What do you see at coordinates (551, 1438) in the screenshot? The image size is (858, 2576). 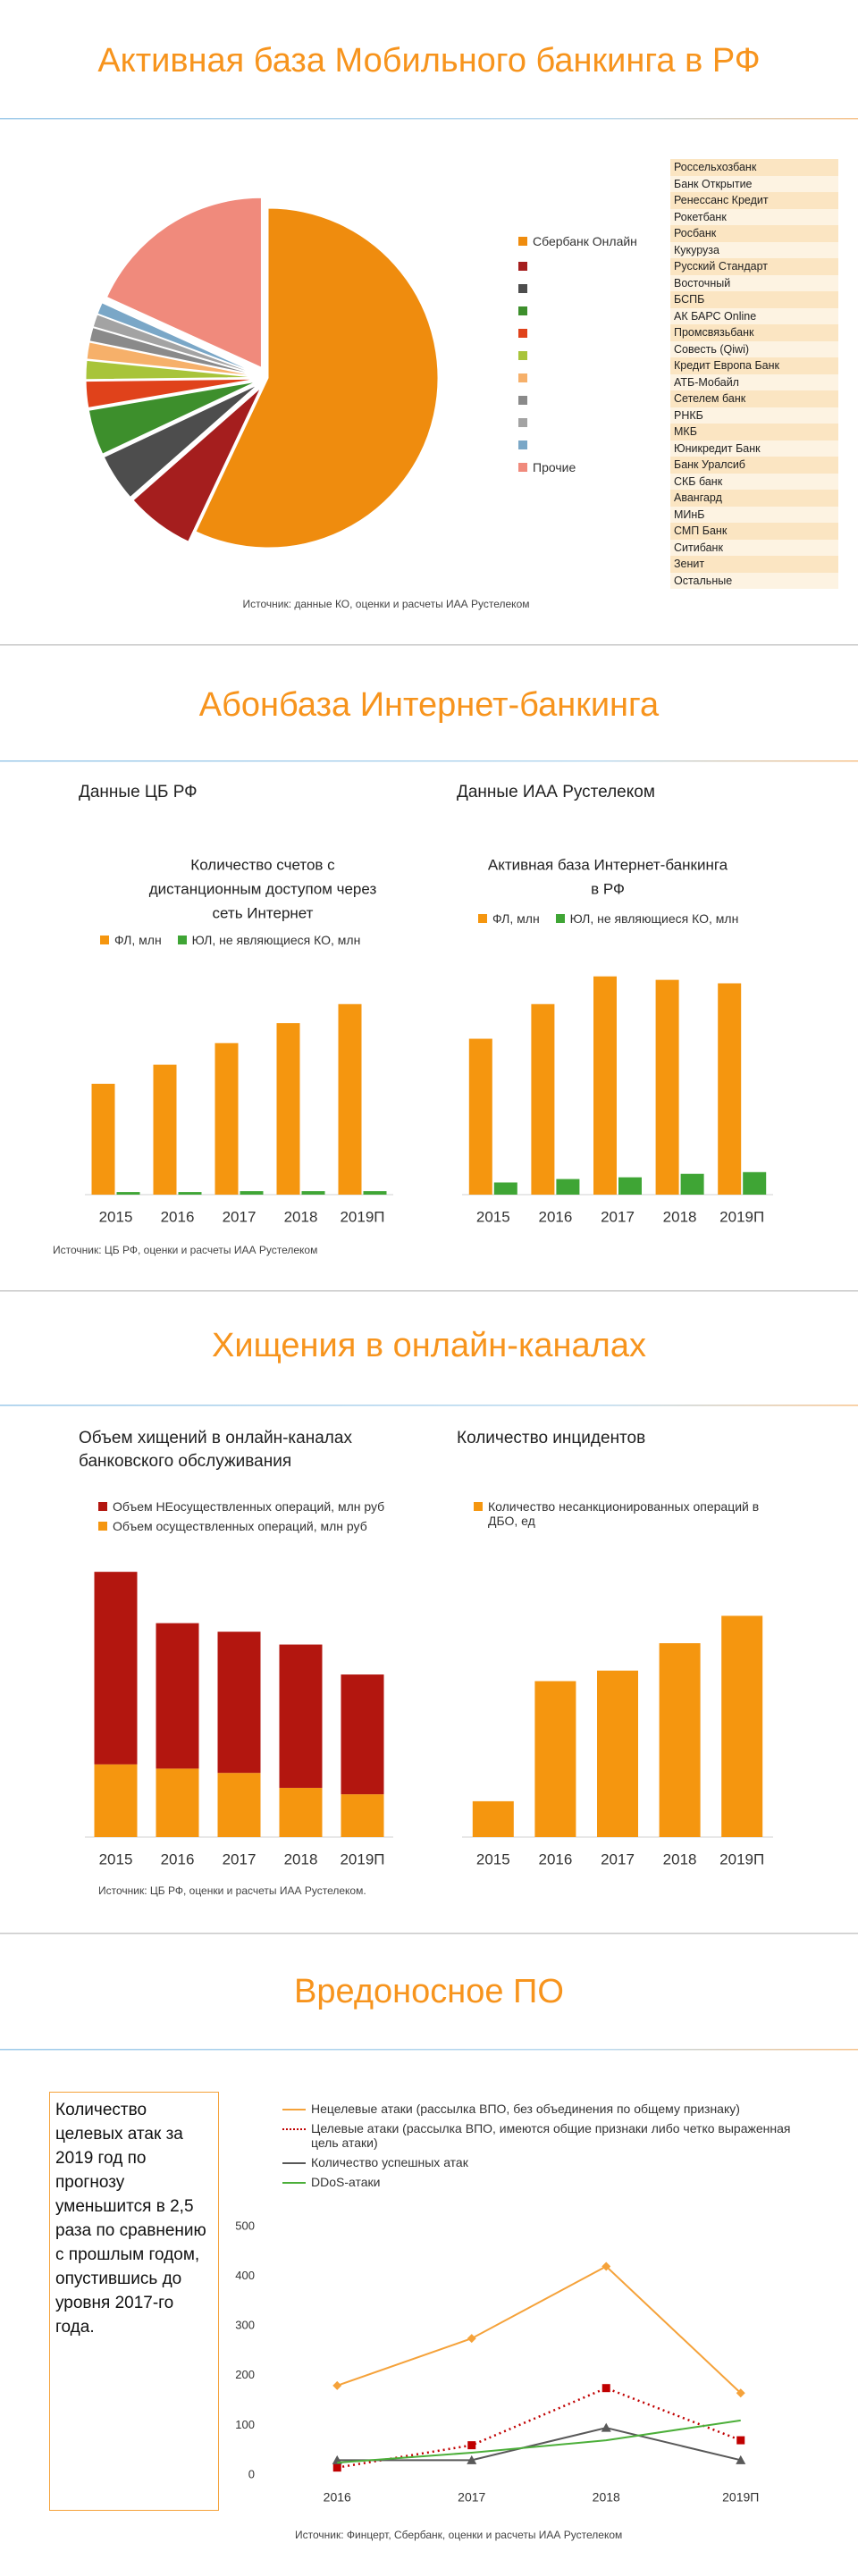 I see `subheading: Количество инцидентов` at bounding box center [551, 1438].